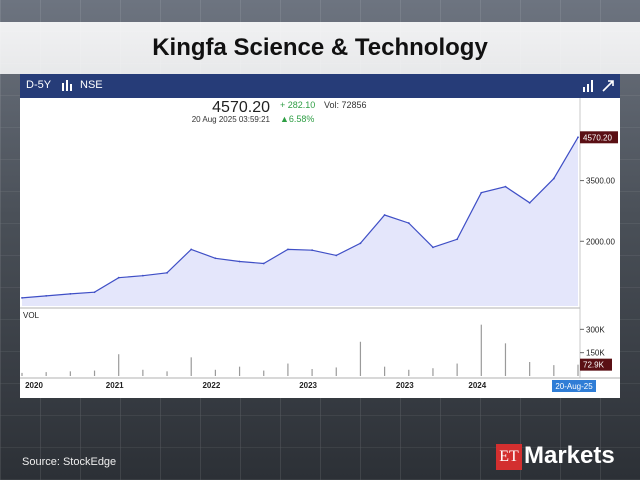 The height and width of the screenshot is (480, 640). Describe the element at coordinates (608, 86) in the screenshot. I see `expand-icon` at that location.